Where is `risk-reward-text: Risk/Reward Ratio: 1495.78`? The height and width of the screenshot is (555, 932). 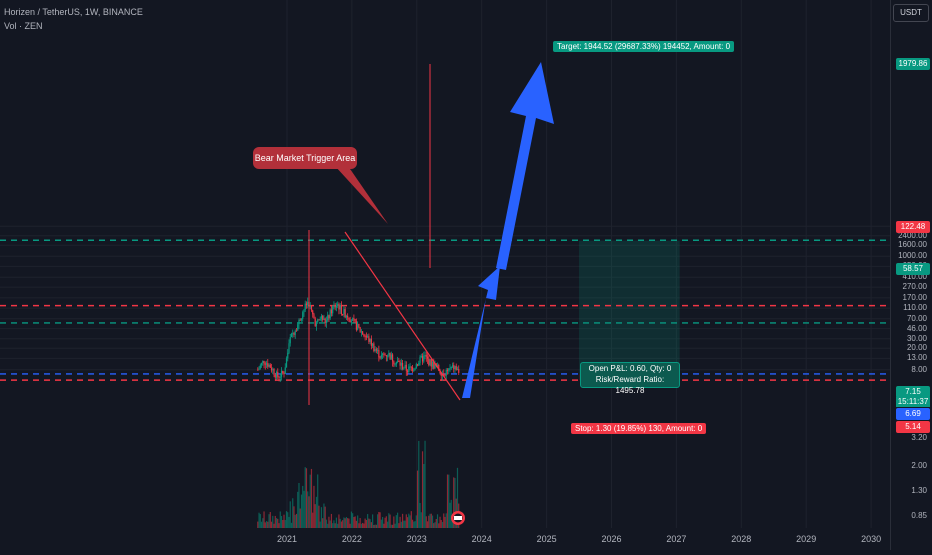 risk-reward-text: Risk/Reward Ratio: 1495.78 is located at coordinates (630, 385).